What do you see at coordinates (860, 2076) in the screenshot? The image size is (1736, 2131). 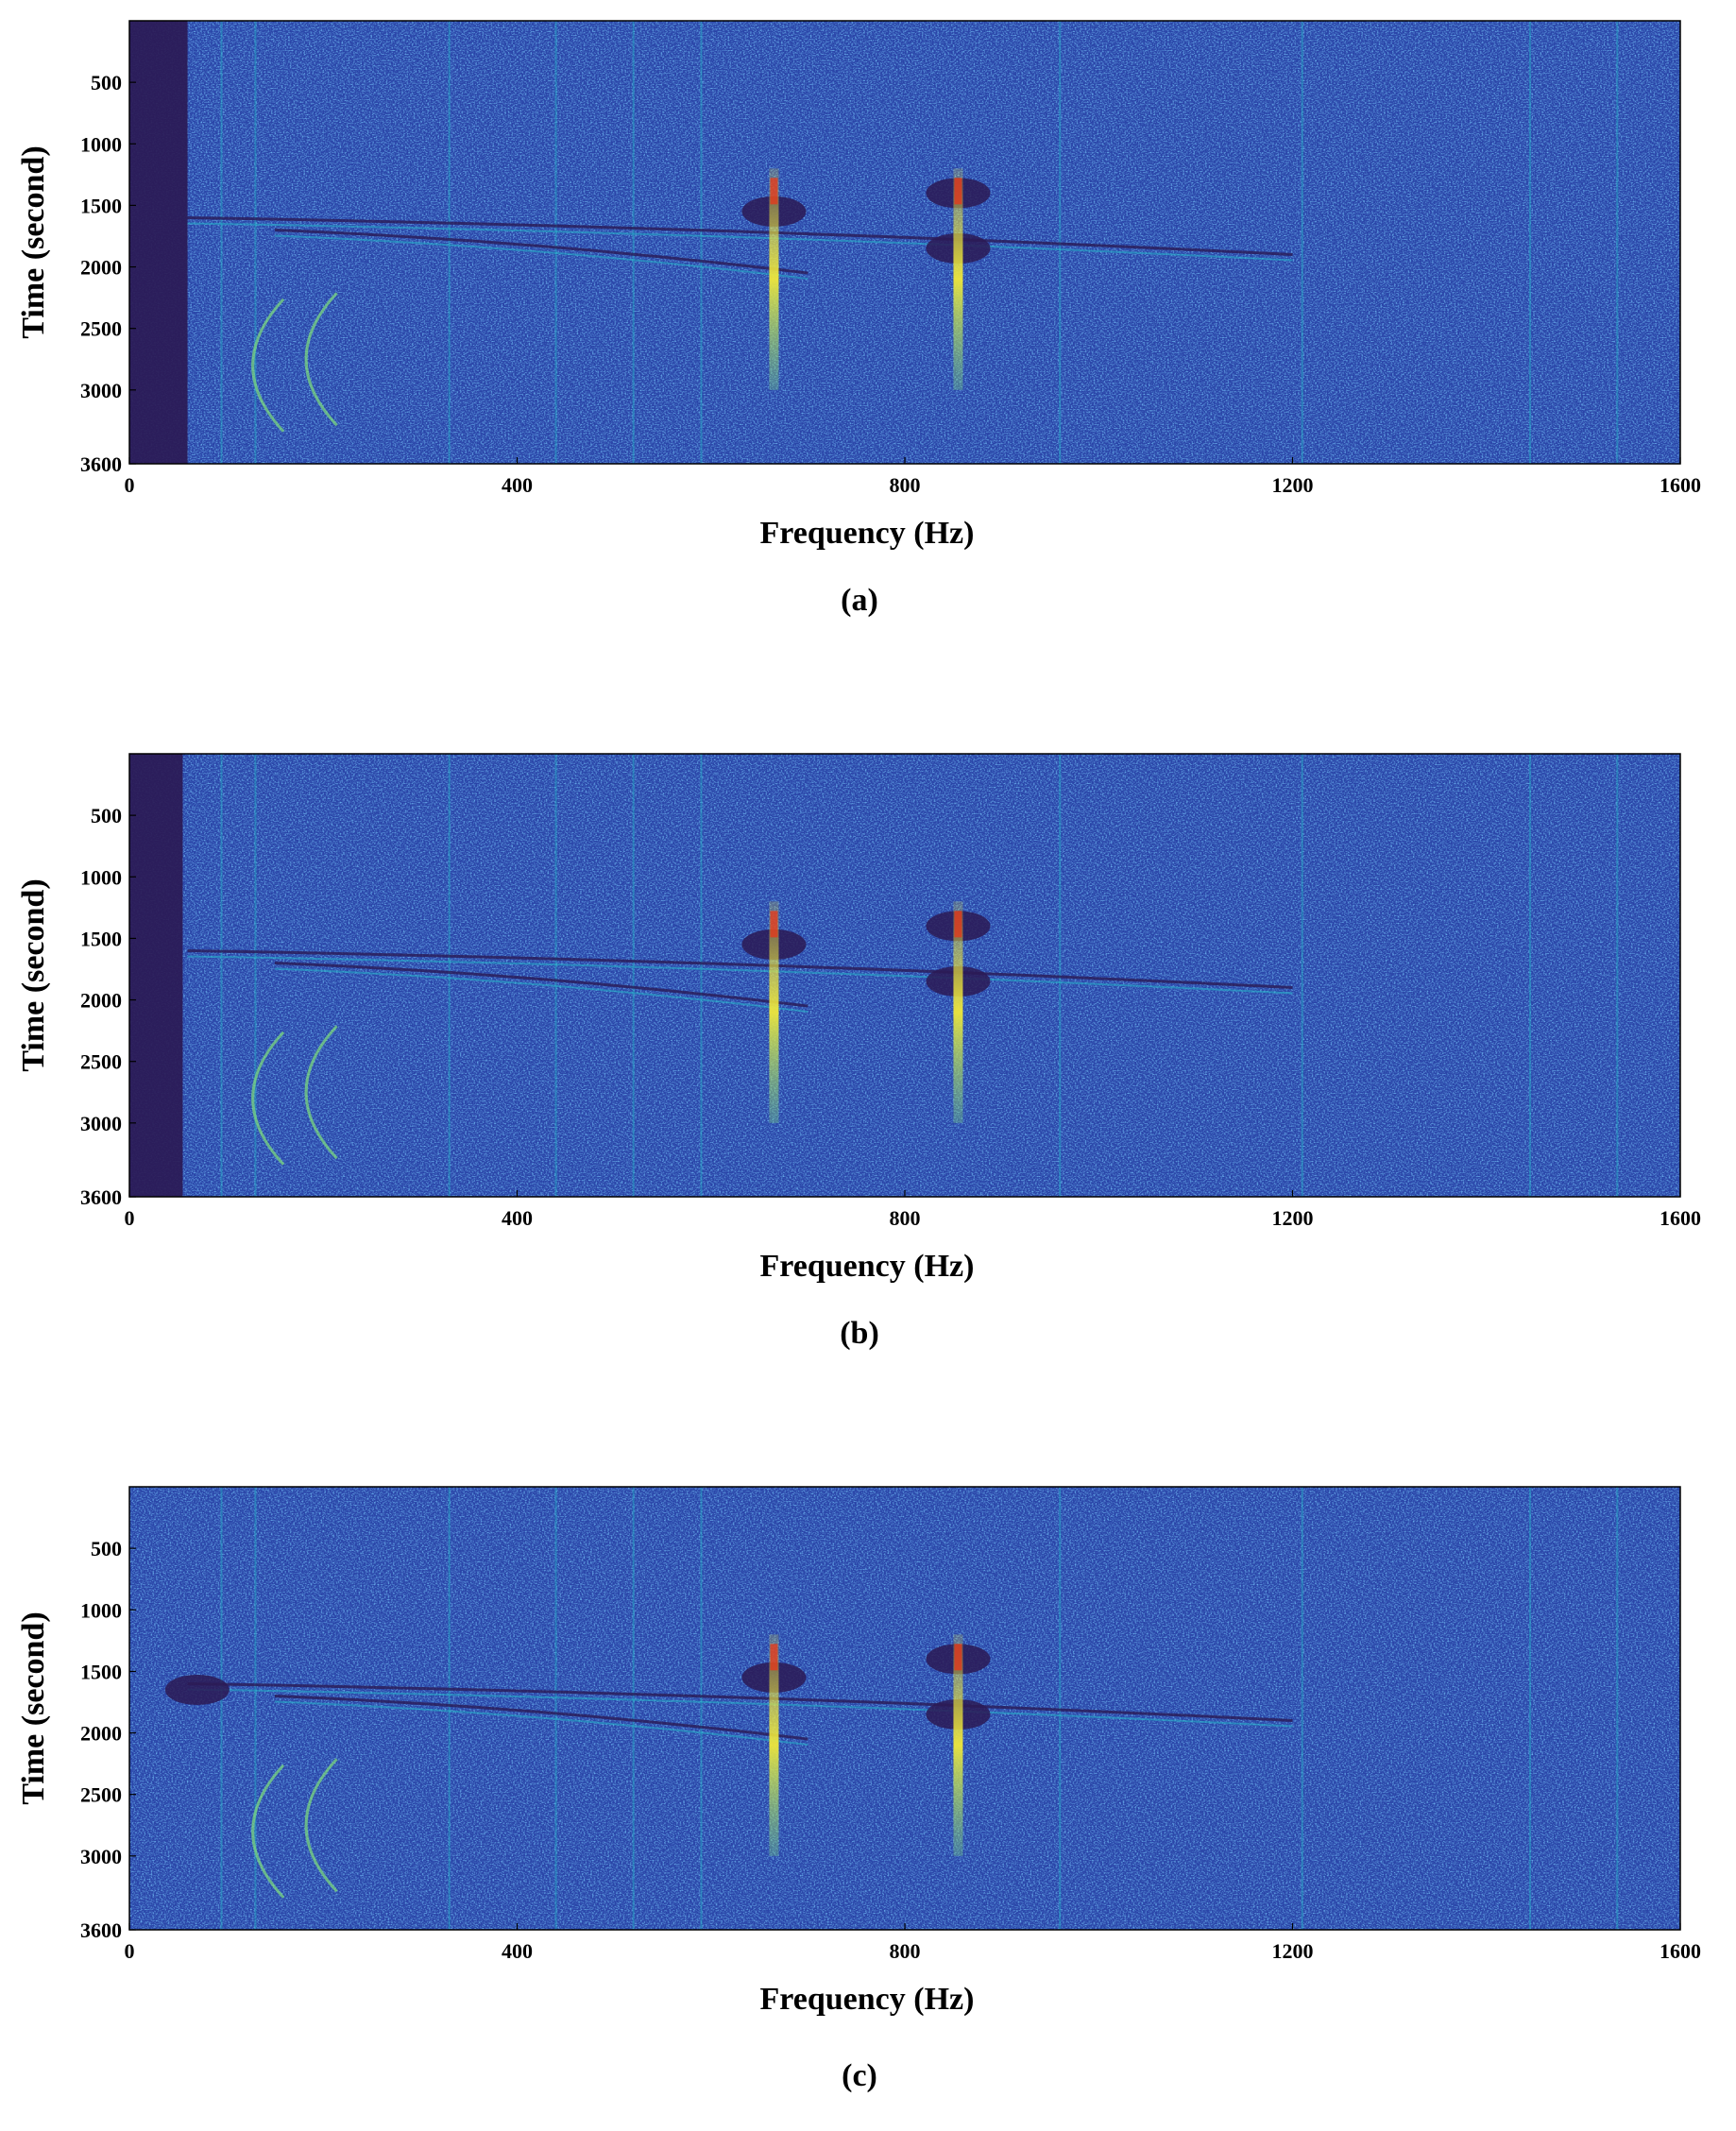 I see `panel-caption-c: (c)` at bounding box center [860, 2076].